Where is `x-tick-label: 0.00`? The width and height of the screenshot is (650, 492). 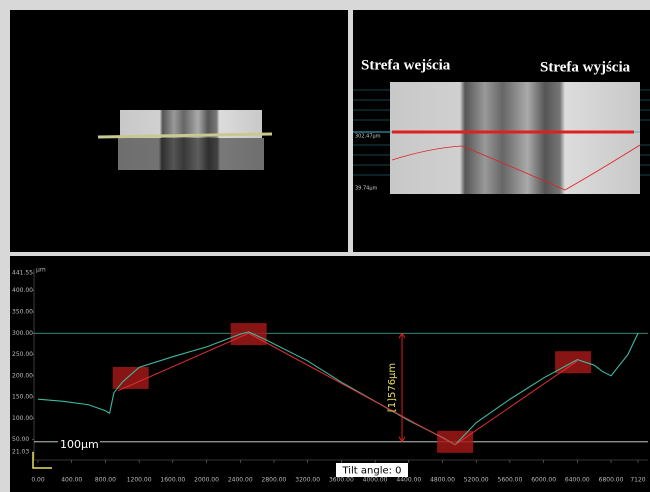
x-tick-label: 0.00 is located at coordinates (38, 480).